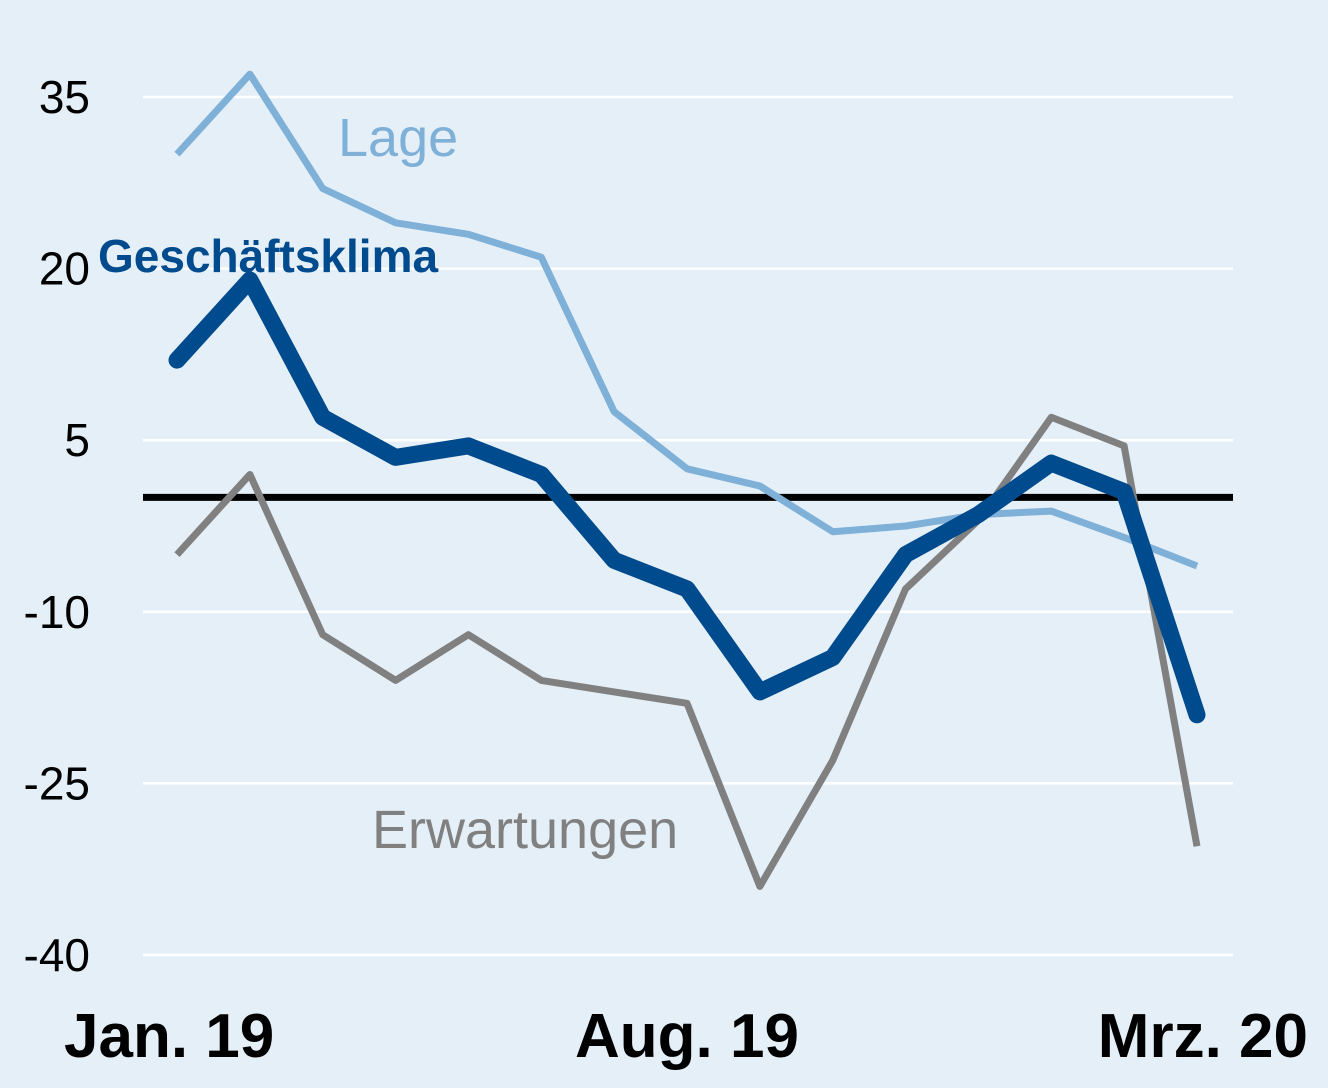 Image resolution: width=1328 pixels, height=1088 pixels. I want to click on y-tick-label-0: 35, so click(64, 97).